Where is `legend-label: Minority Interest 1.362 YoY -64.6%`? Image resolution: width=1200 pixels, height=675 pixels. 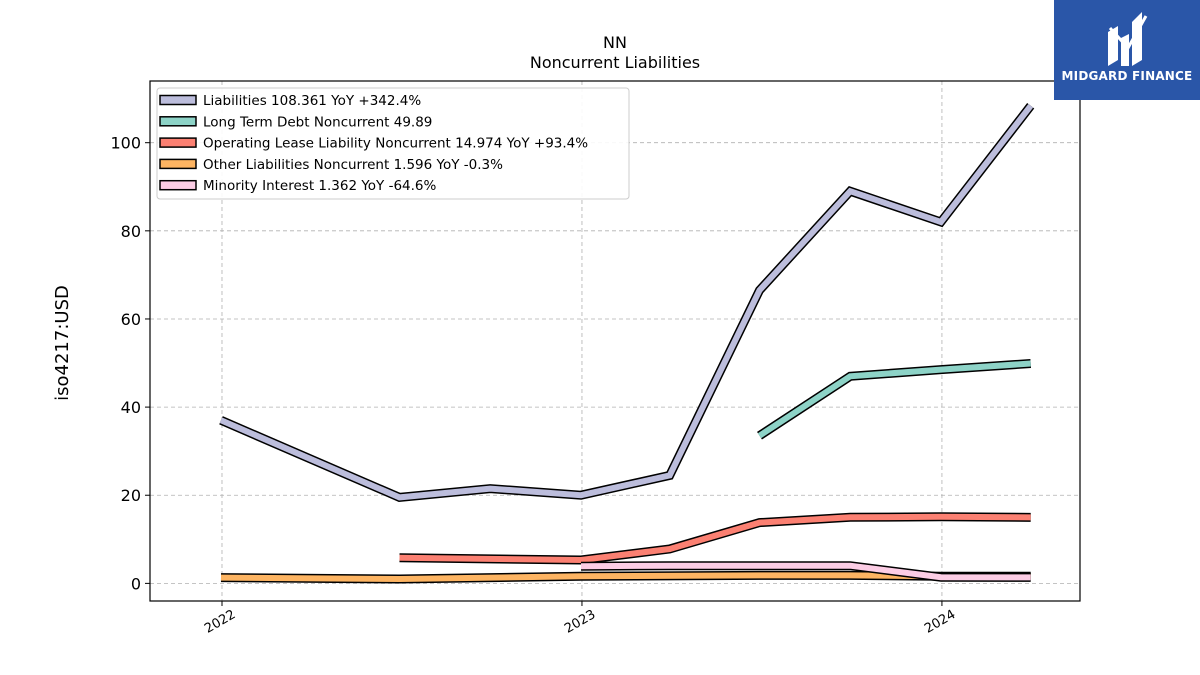 legend-label: Minority Interest 1.362 YoY -64.6% is located at coordinates (320, 186).